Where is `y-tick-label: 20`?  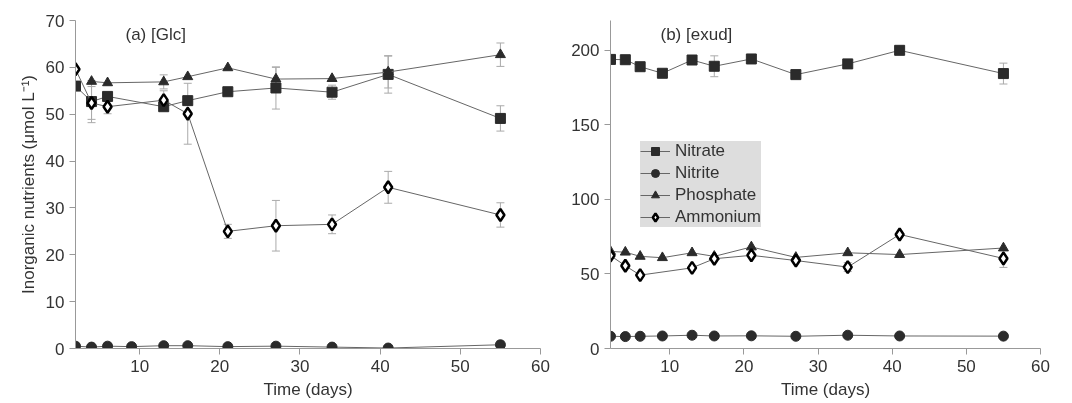 y-tick-label: 20 is located at coordinates (55, 255).